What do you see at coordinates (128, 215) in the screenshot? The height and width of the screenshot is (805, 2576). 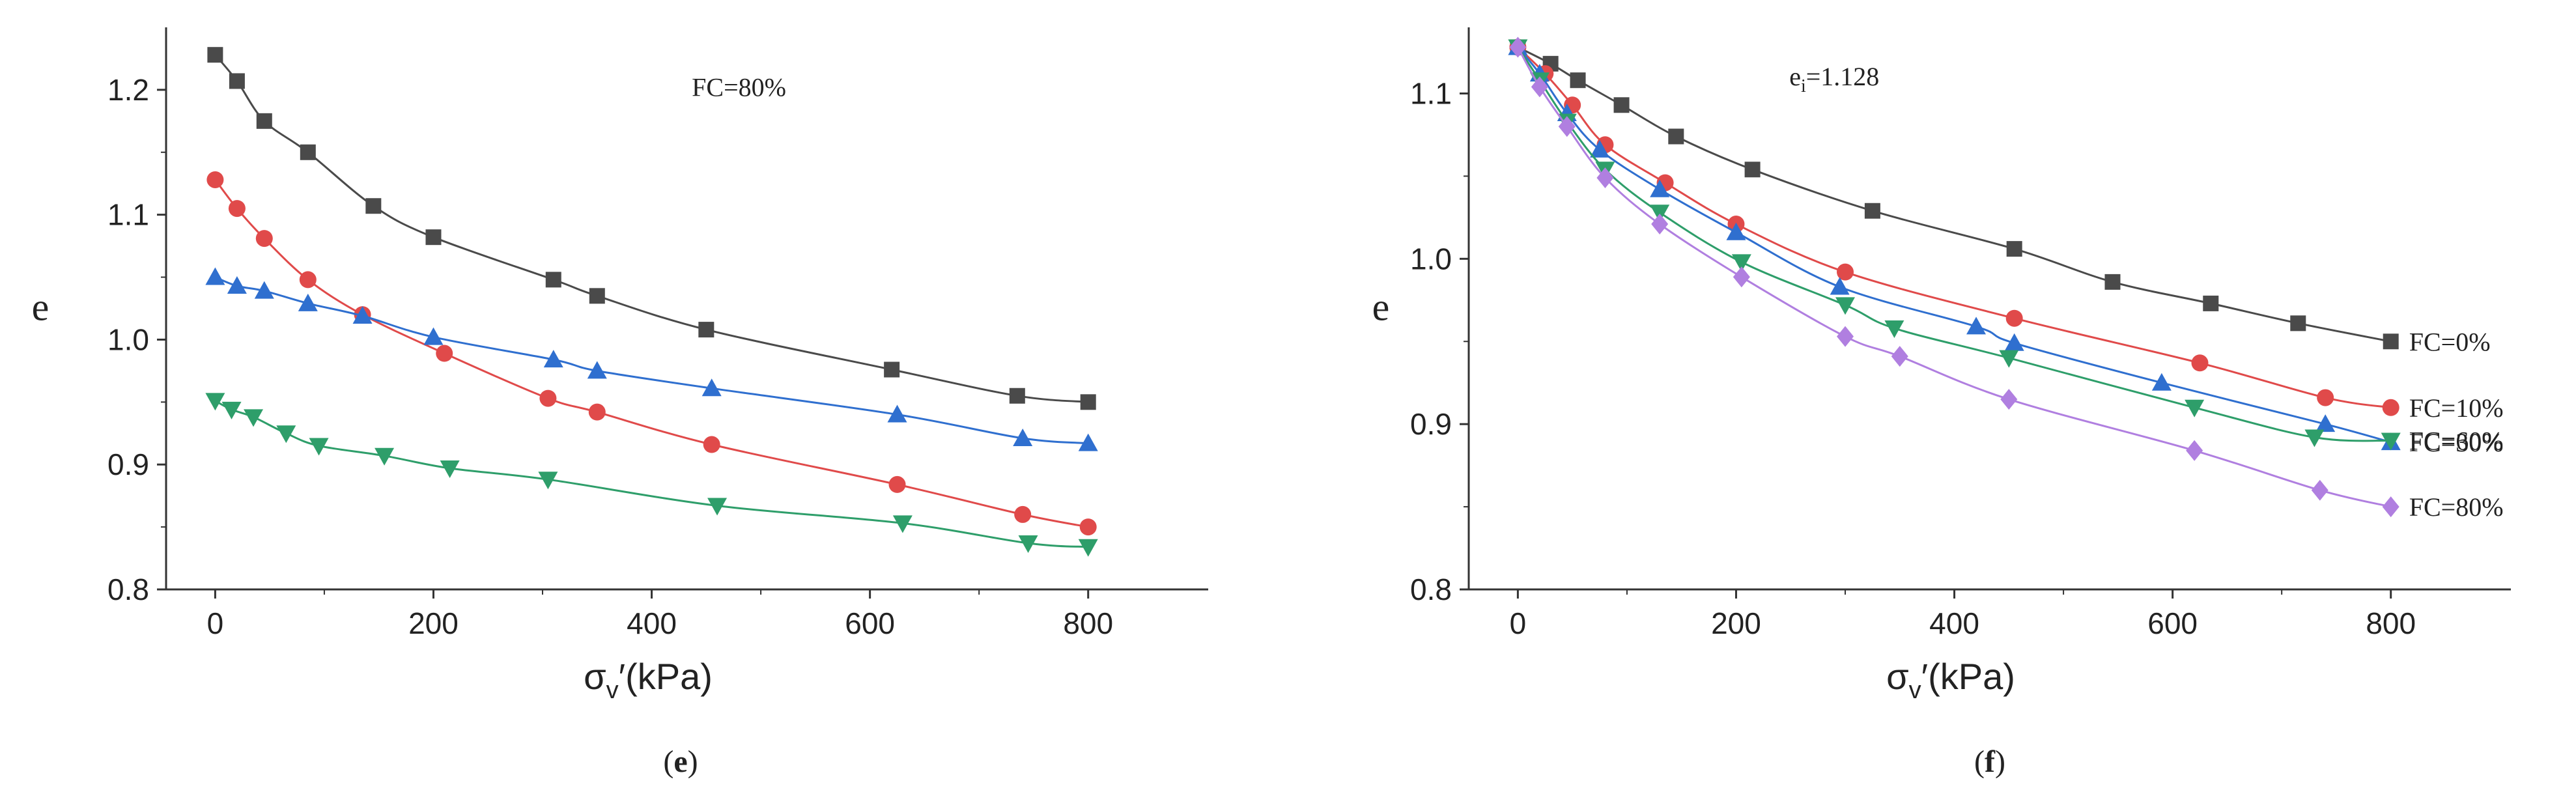 I see `y-tick-label: 1.1` at bounding box center [128, 215].